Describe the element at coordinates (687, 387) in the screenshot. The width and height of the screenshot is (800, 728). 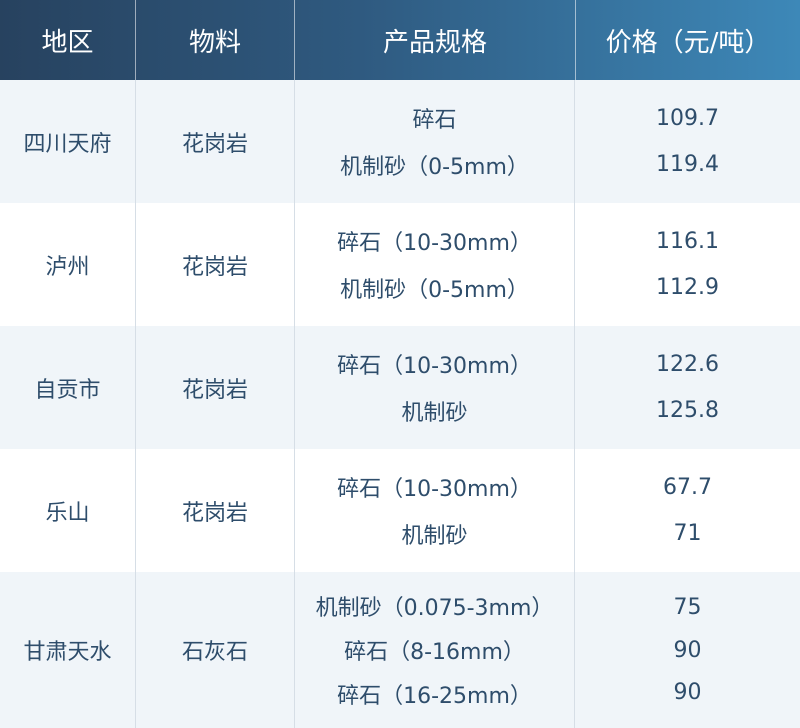
I see `price-cell: 122.6 125.8` at that location.